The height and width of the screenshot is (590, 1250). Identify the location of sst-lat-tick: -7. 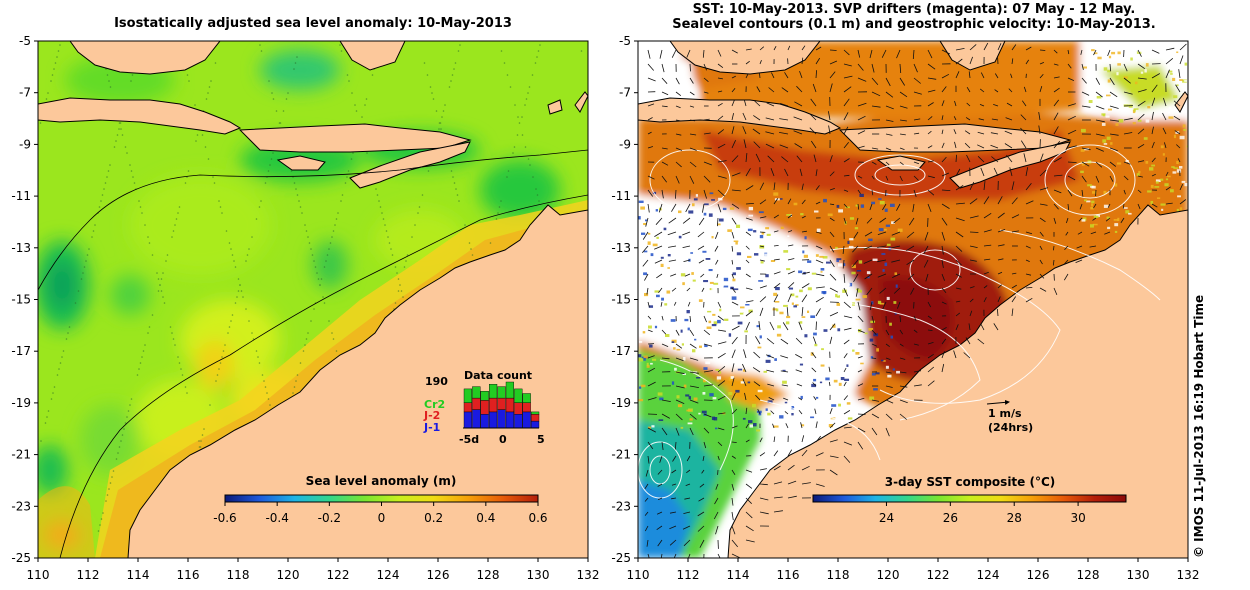
(625, 93).